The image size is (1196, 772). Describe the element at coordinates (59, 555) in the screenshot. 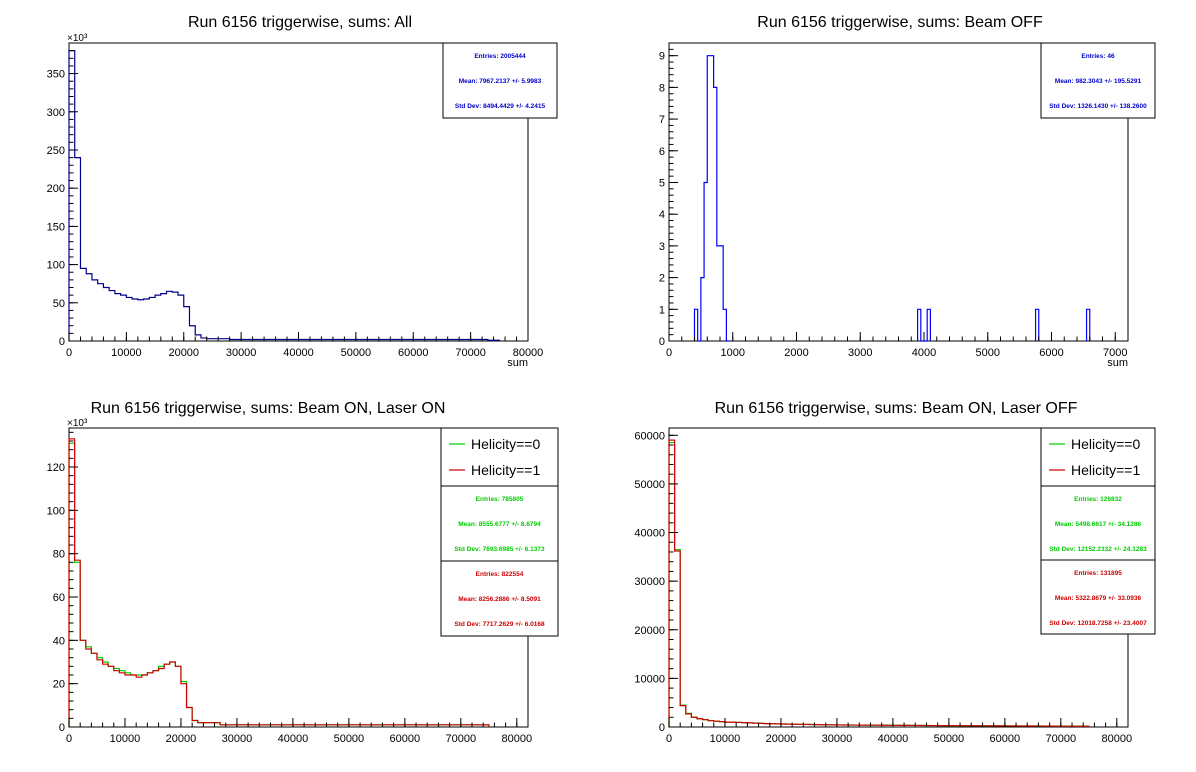

I see `y-tick-label: 80` at that location.